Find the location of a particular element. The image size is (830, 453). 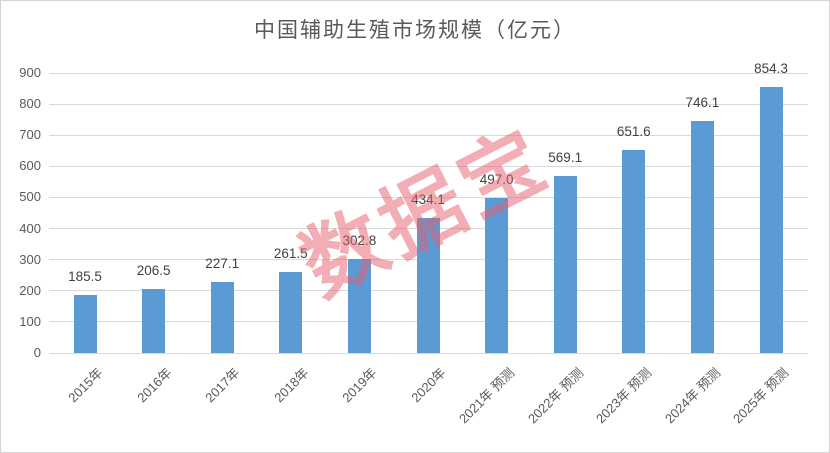

x-axis-tick-label: 2018年 is located at coordinates (291, 385).